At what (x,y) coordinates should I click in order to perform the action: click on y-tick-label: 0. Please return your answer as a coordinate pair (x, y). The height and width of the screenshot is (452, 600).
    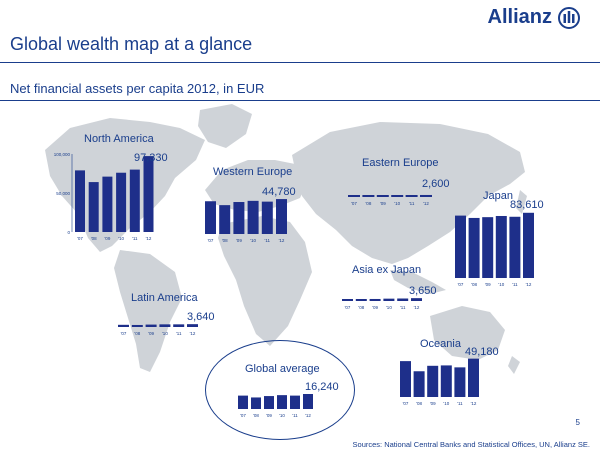
    Looking at the image, I should click on (68, 232).